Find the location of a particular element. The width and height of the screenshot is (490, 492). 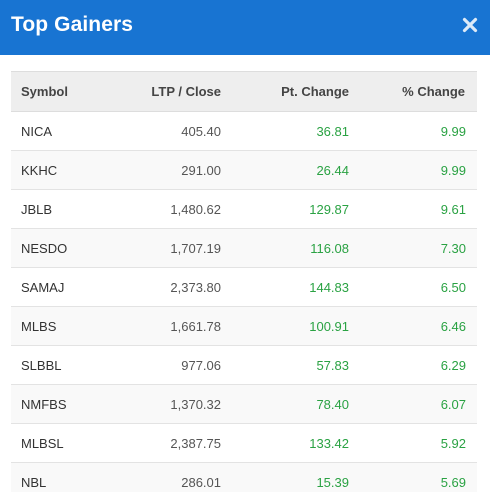

pct-change-cell: 5.92 is located at coordinates (453, 443).